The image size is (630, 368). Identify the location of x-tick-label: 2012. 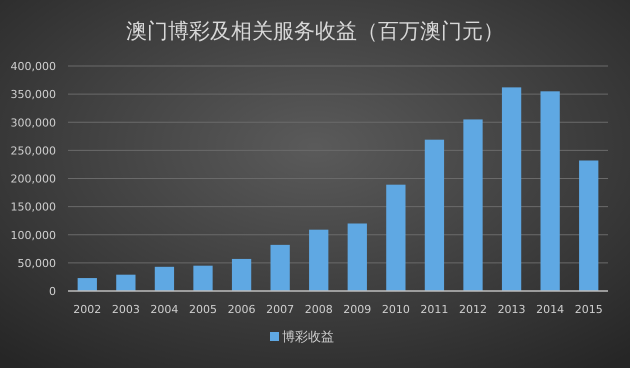
(473, 309).